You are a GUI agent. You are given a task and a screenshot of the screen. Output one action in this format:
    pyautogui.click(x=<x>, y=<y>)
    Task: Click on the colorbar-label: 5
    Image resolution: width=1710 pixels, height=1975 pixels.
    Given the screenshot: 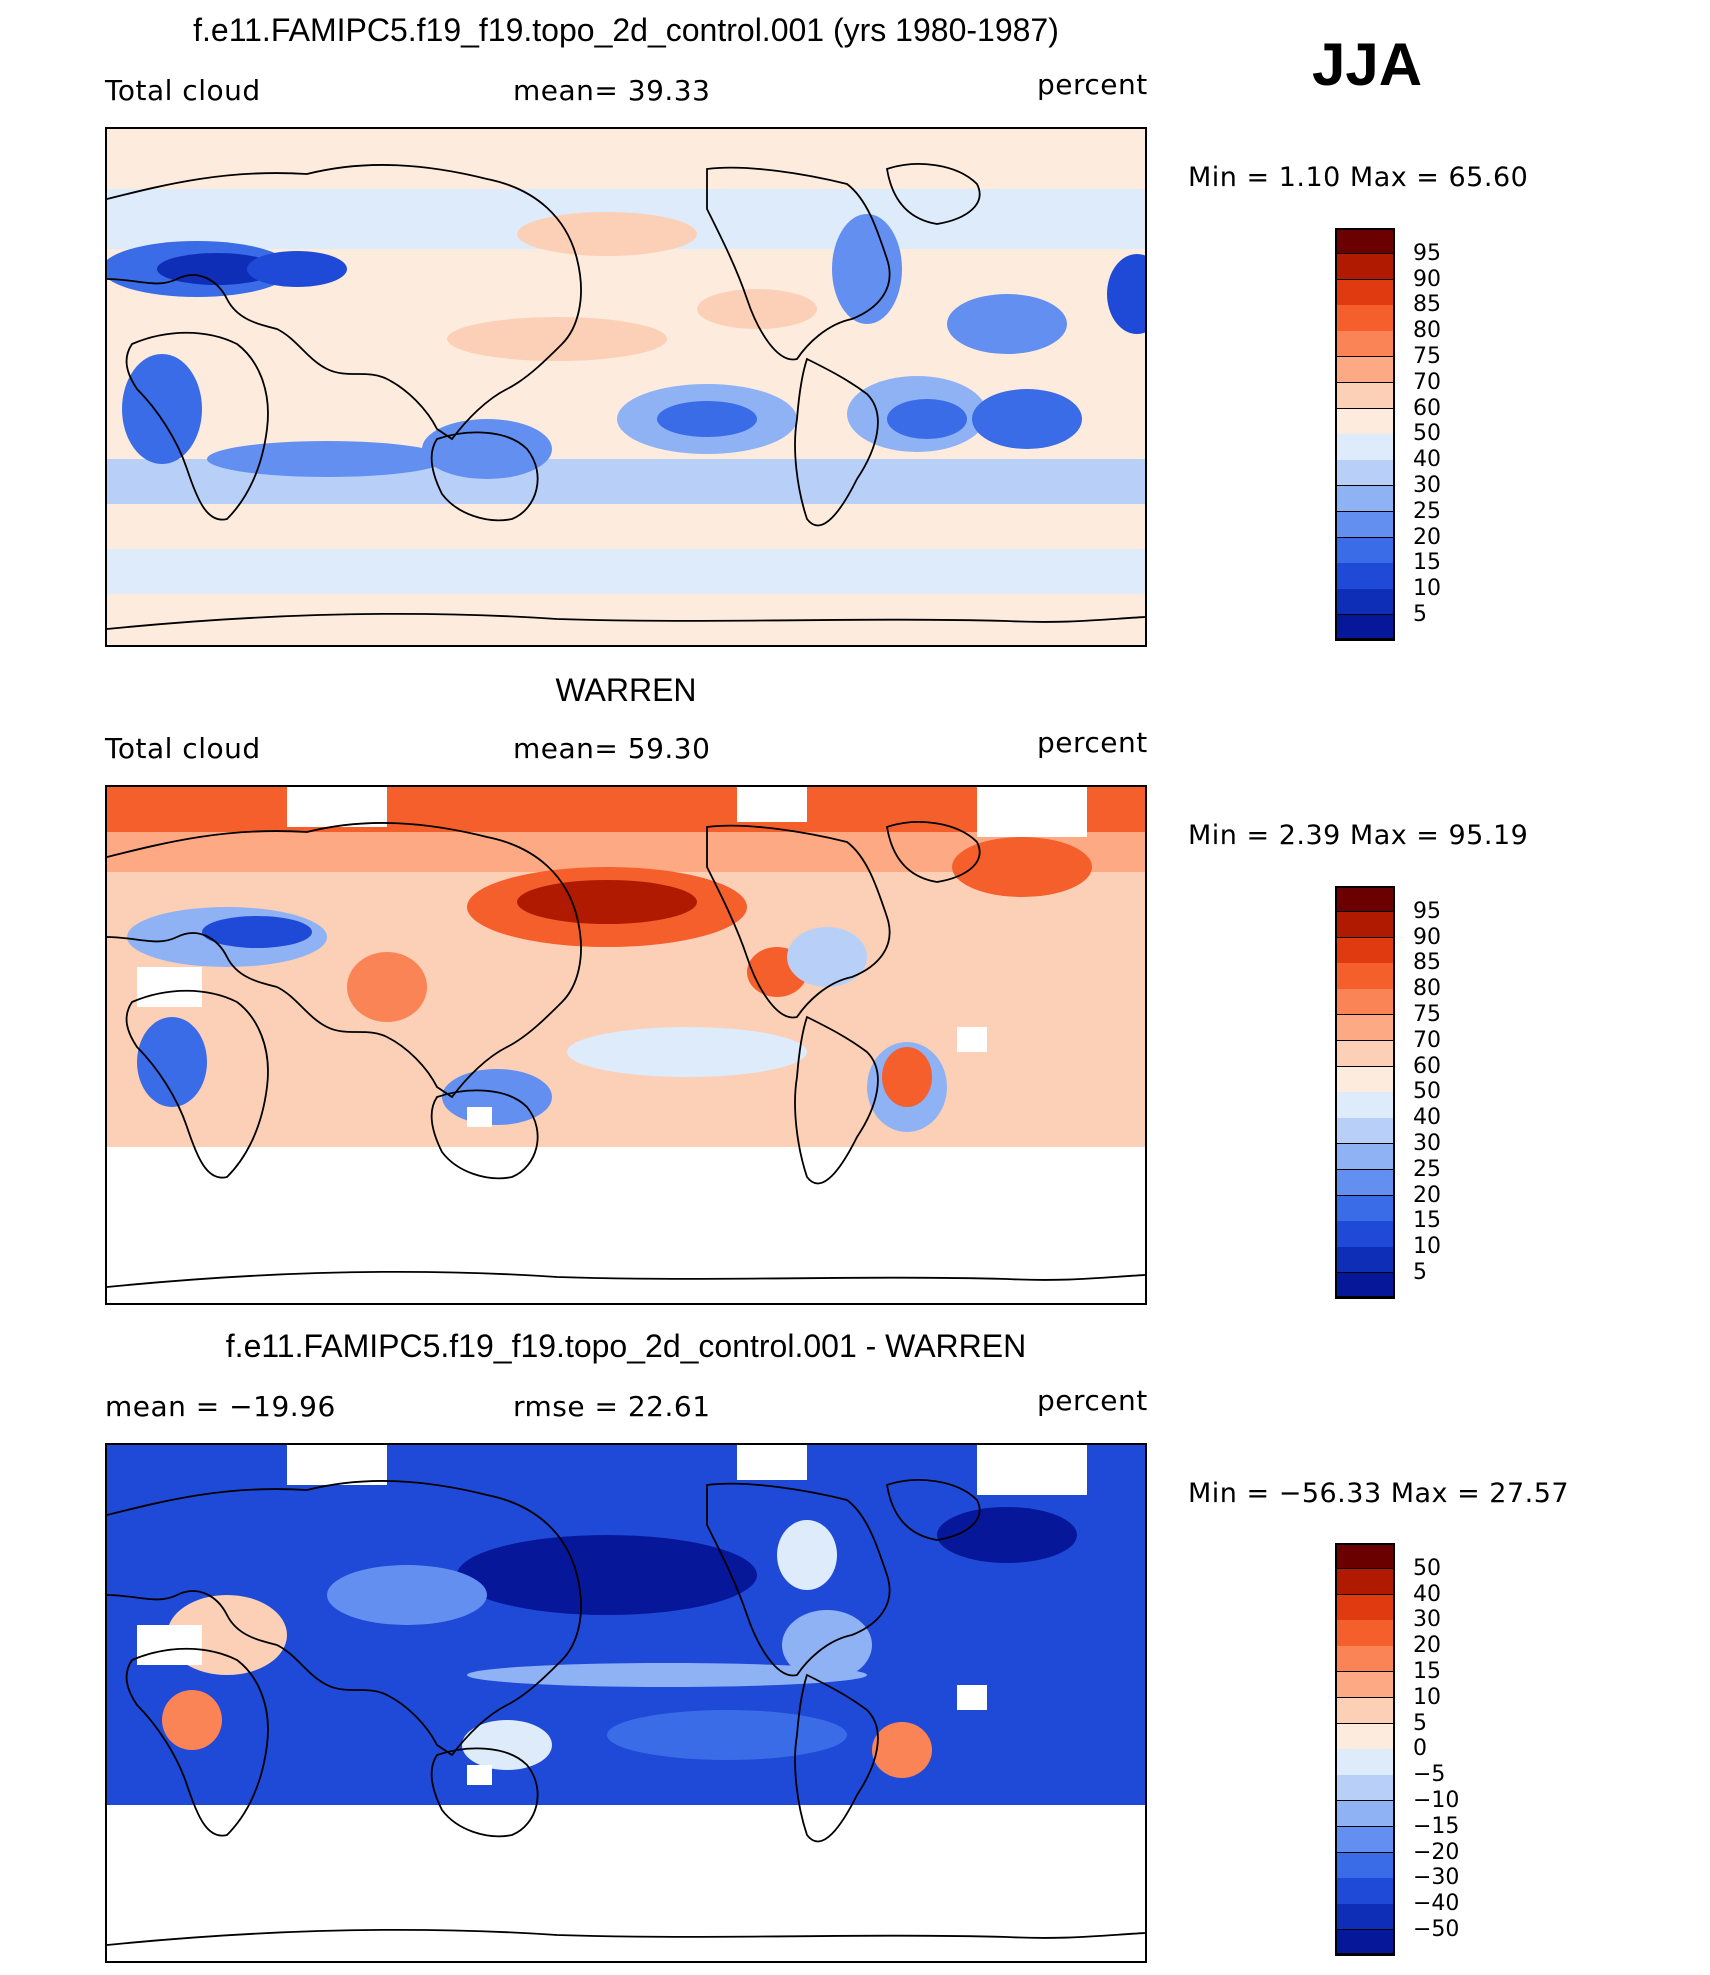 What is the action you would take?
    pyautogui.click(x=1420, y=1723)
    